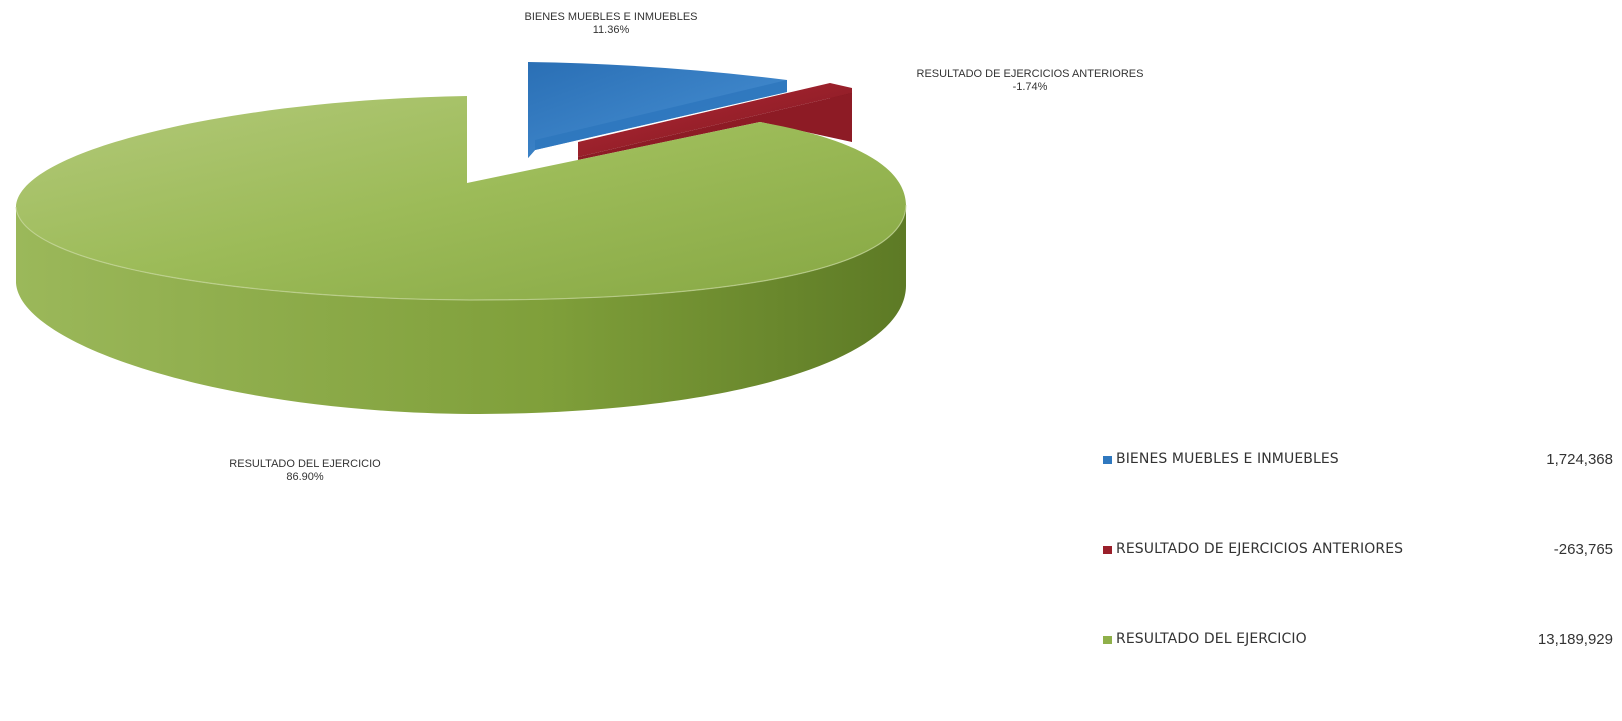 The width and height of the screenshot is (1622, 721). Describe the element at coordinates (611, 30) in the screenshot. I see `label-bienes-pct: 11.36%` at that location.